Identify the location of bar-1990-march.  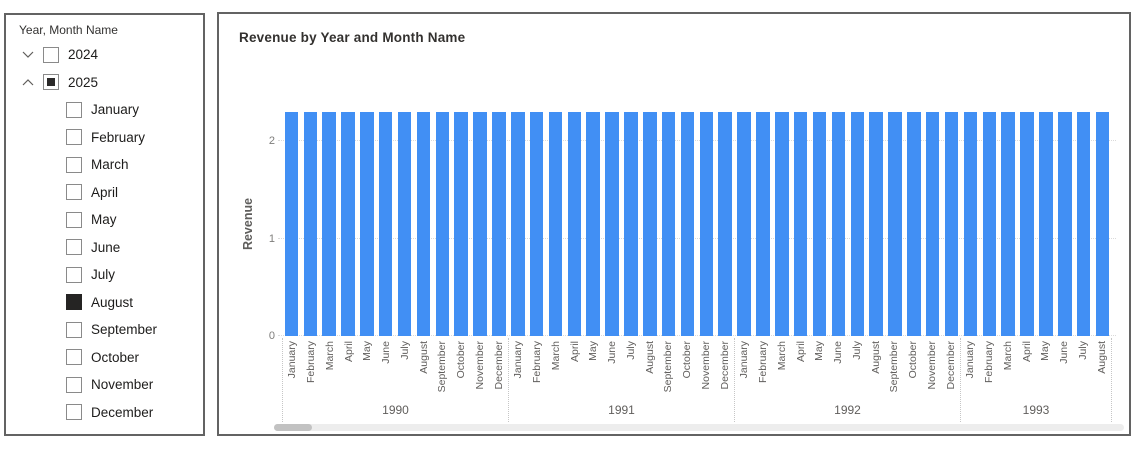
(329, 224).